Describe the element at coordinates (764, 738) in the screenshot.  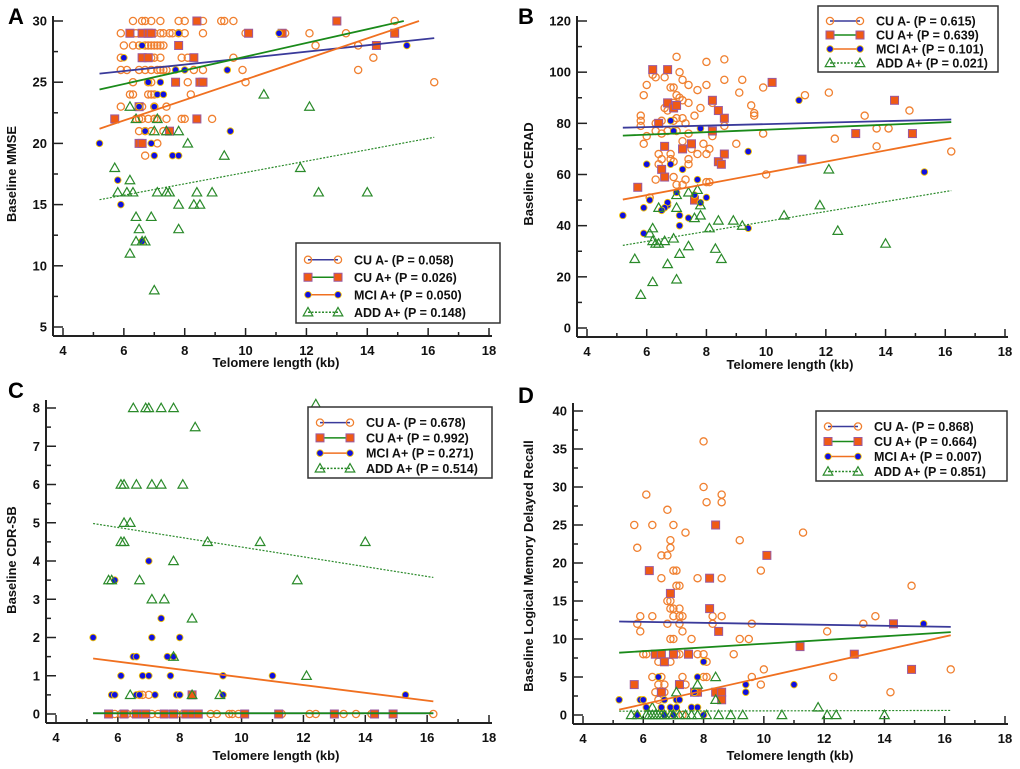
I see `x-tick-label: 10` at that location.